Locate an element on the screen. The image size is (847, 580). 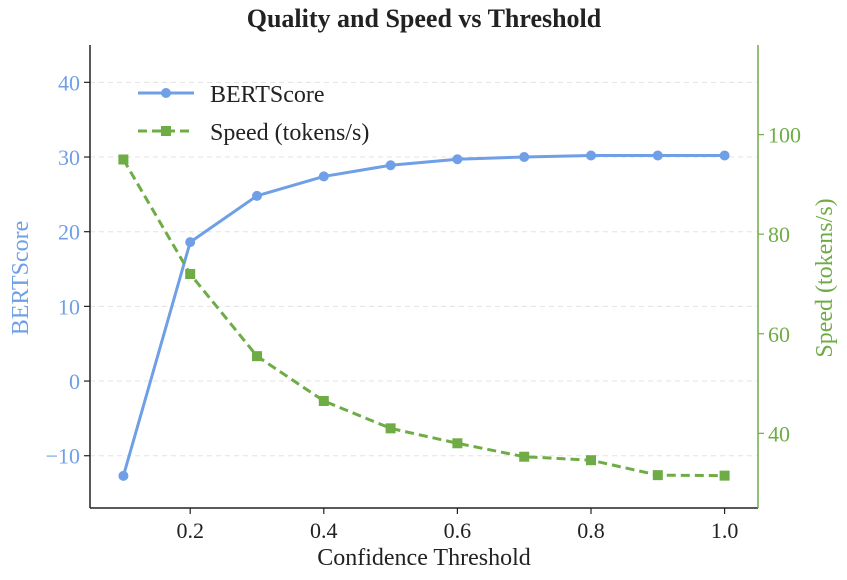
legend-label-bertscore: BERTScore is located at coordinates (267, 95).